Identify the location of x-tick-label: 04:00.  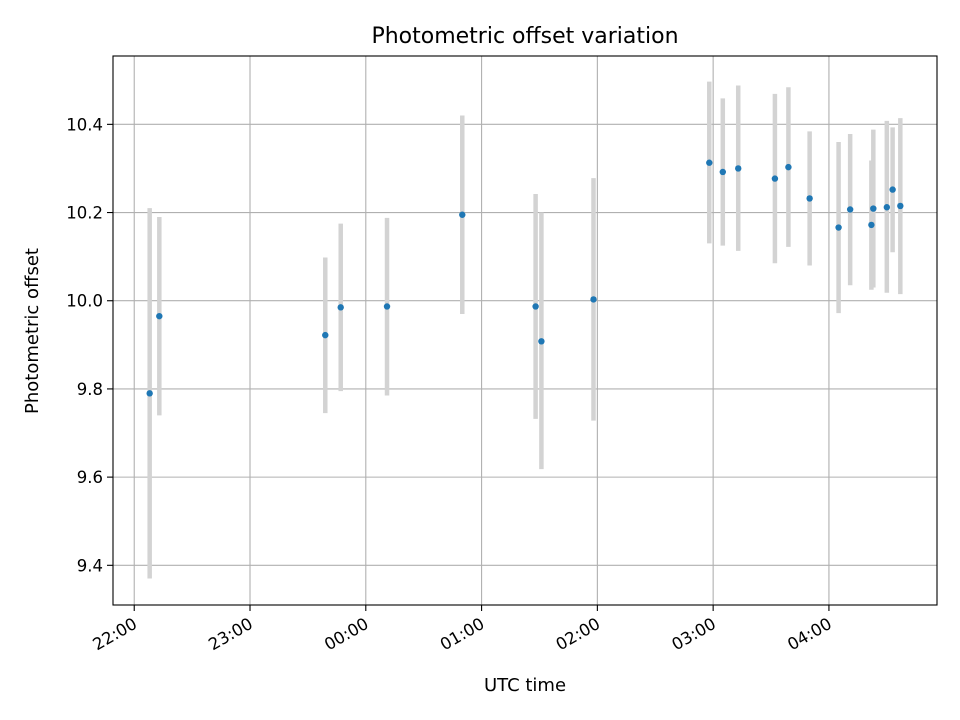
(809, 634).